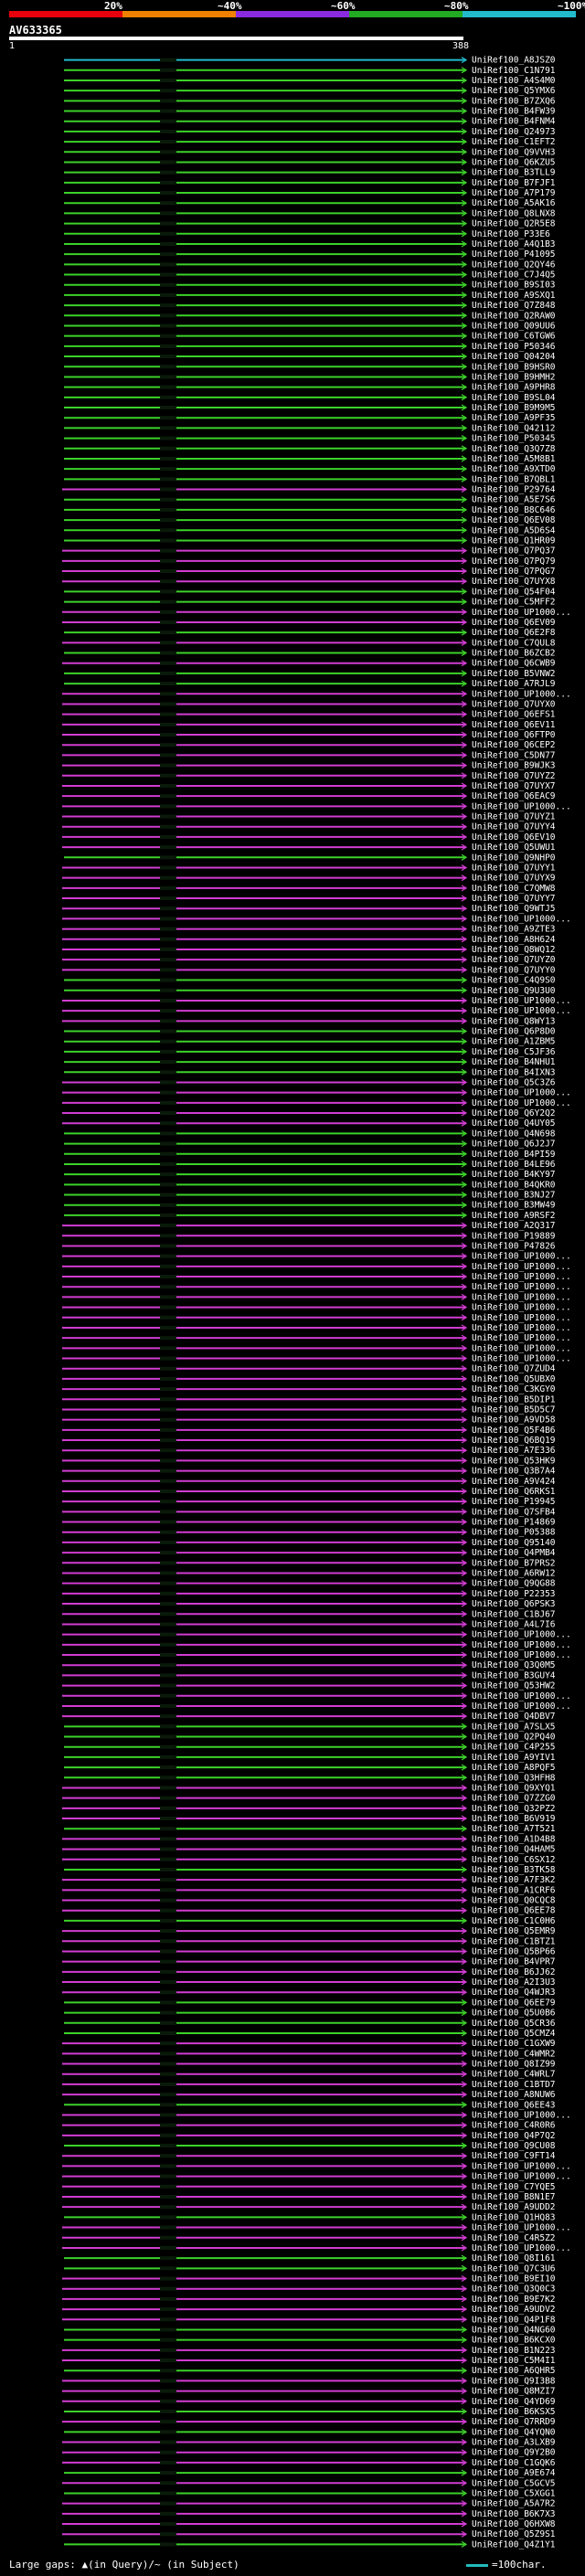  I want to click on hit-row: UniRef100_A7SLX5, so click(310, 1727).